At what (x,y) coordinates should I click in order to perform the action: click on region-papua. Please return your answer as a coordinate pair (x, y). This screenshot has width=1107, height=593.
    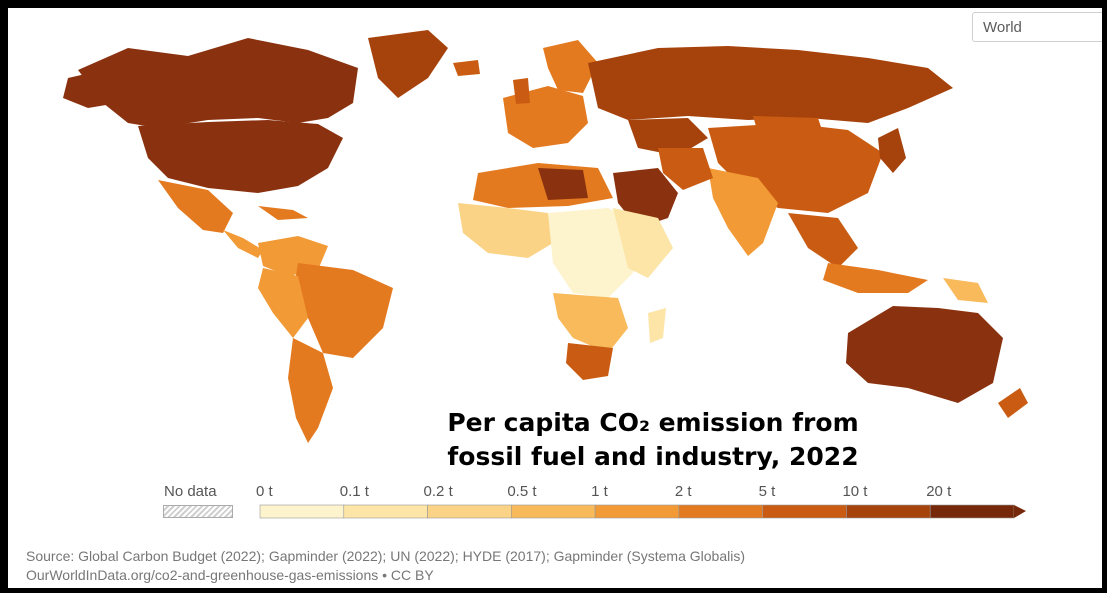
    Looking at the image, I should click on (965, 290).